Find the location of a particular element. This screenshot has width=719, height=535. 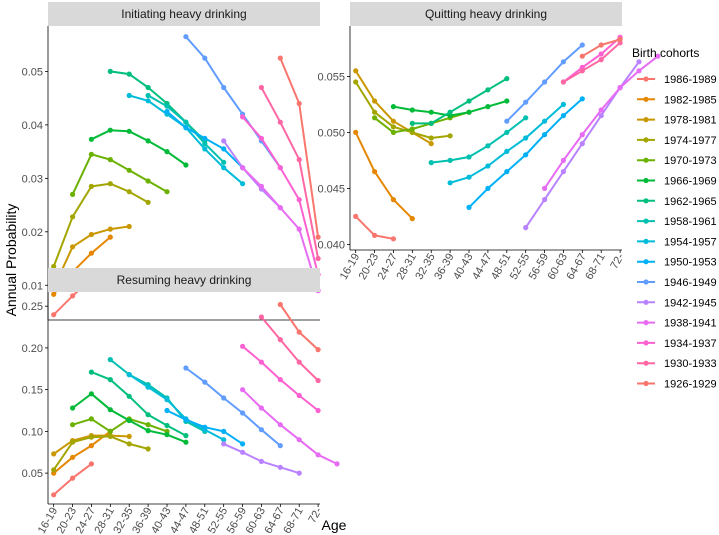

legend-label: 1958-1961 is located at coordinates (690, 222).